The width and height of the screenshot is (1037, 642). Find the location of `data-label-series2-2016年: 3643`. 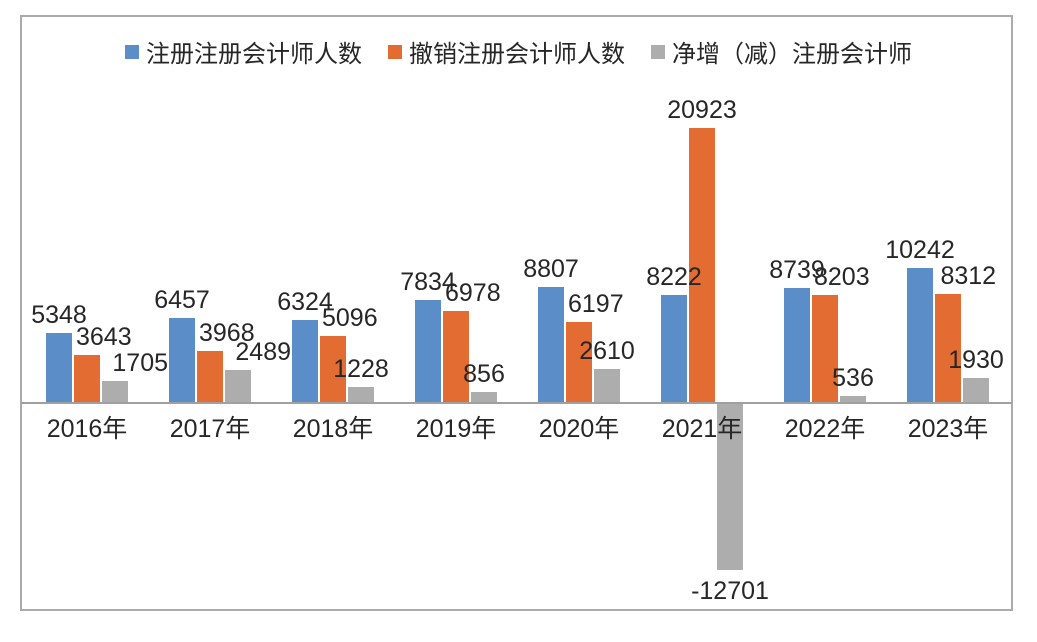

data-label-series2-2016年: 3643 is located at coordinates (104, 337).